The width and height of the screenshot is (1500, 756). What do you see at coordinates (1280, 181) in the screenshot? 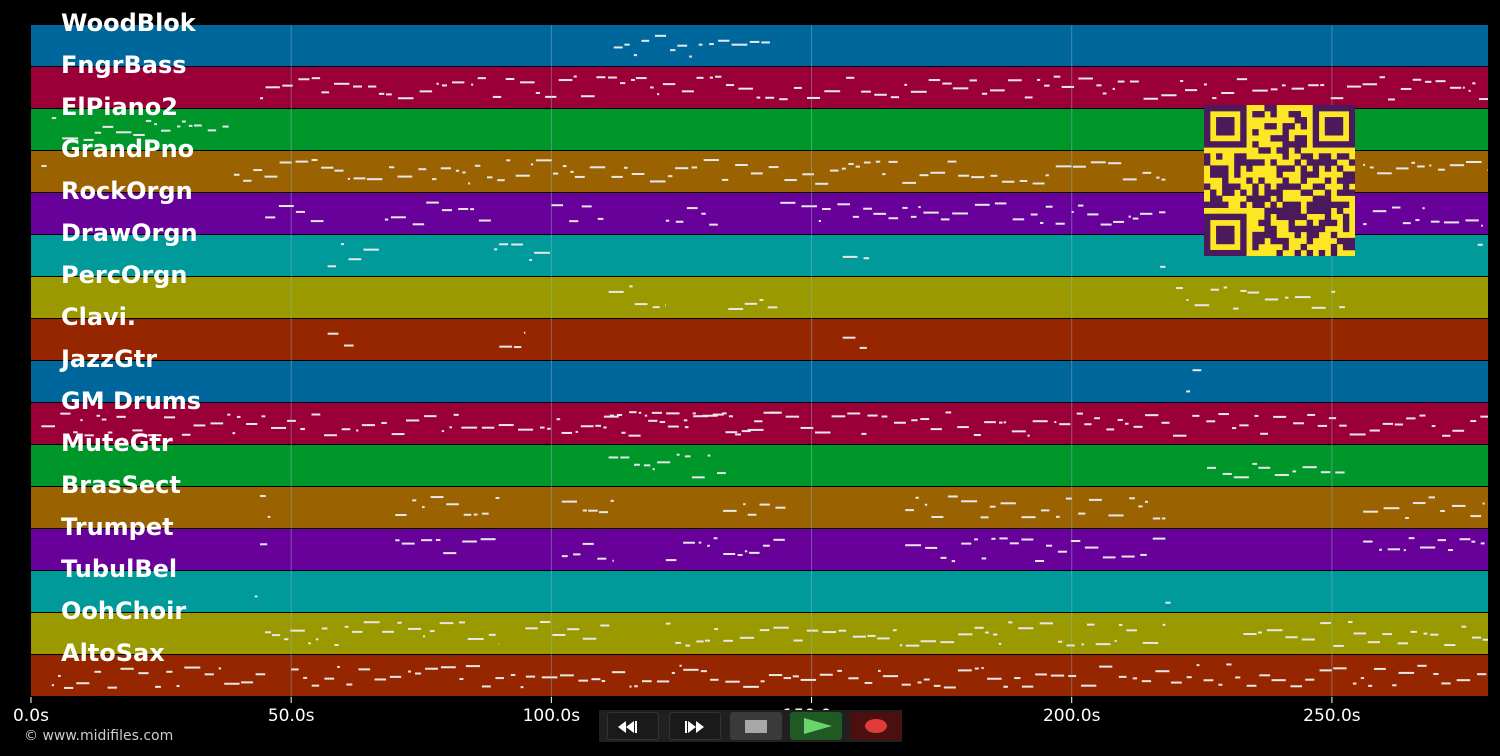
I see `qr-code` at bounding box center [1280, 181].